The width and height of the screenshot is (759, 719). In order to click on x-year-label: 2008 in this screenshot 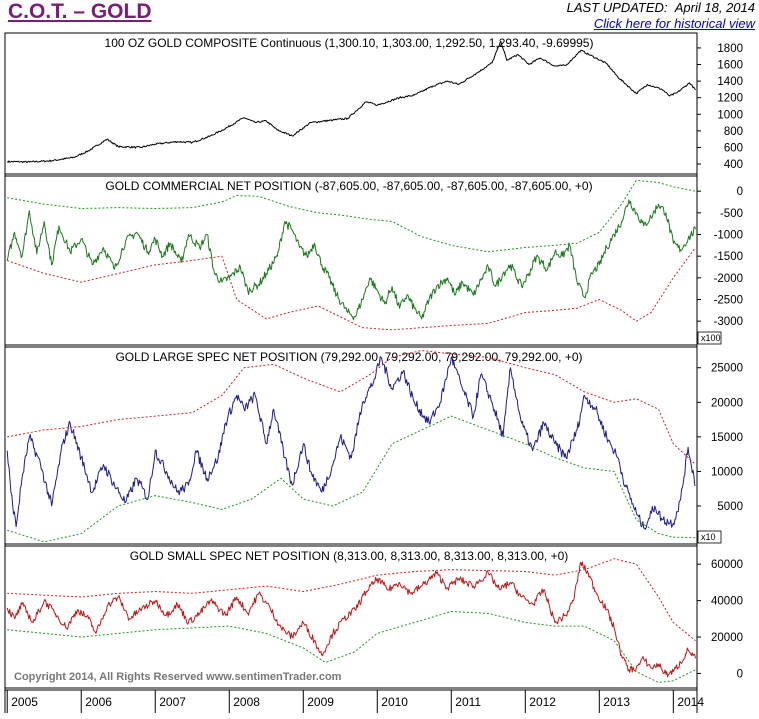, I will do `click(246, 702)`.